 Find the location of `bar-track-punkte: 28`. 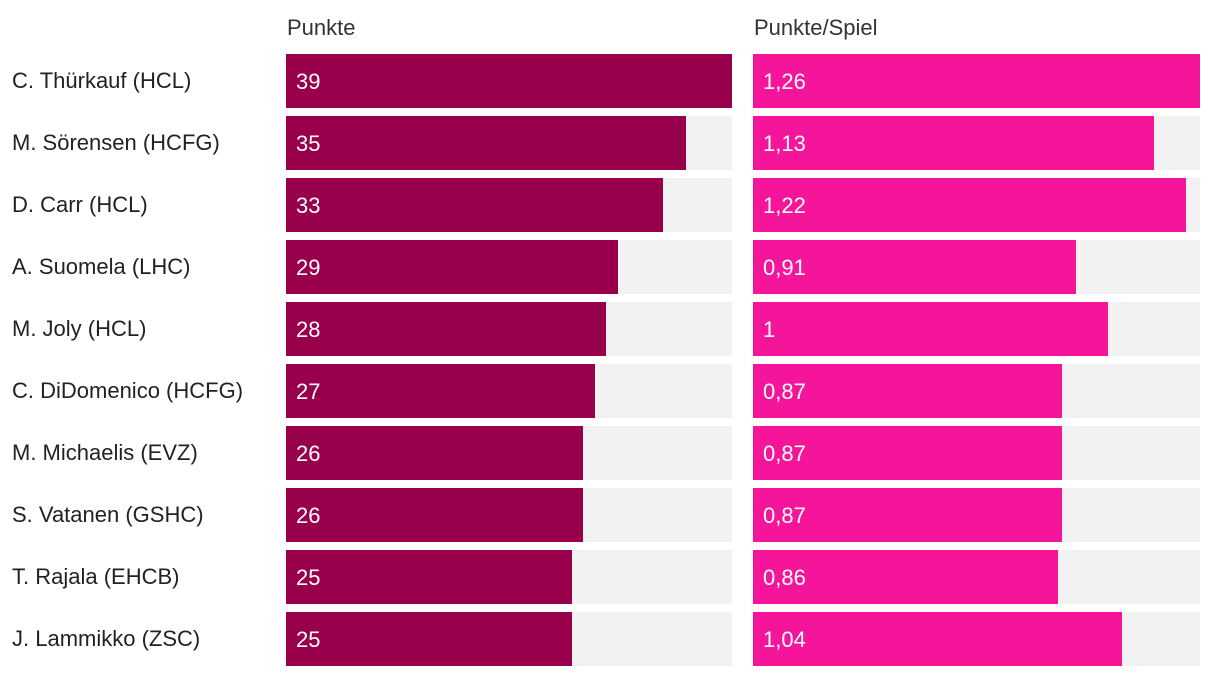

bar-track-punkte: 28 is located at coordinates (509, 329).